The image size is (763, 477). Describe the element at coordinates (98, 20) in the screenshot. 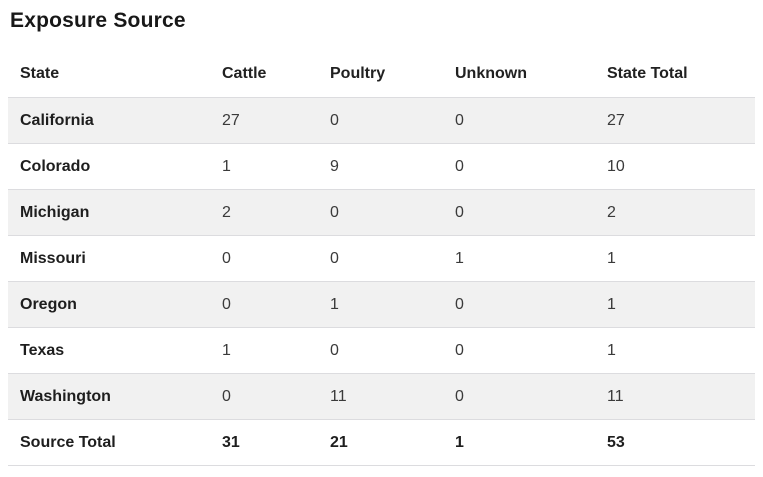

I see `page-title: Exposure Source` at that location.